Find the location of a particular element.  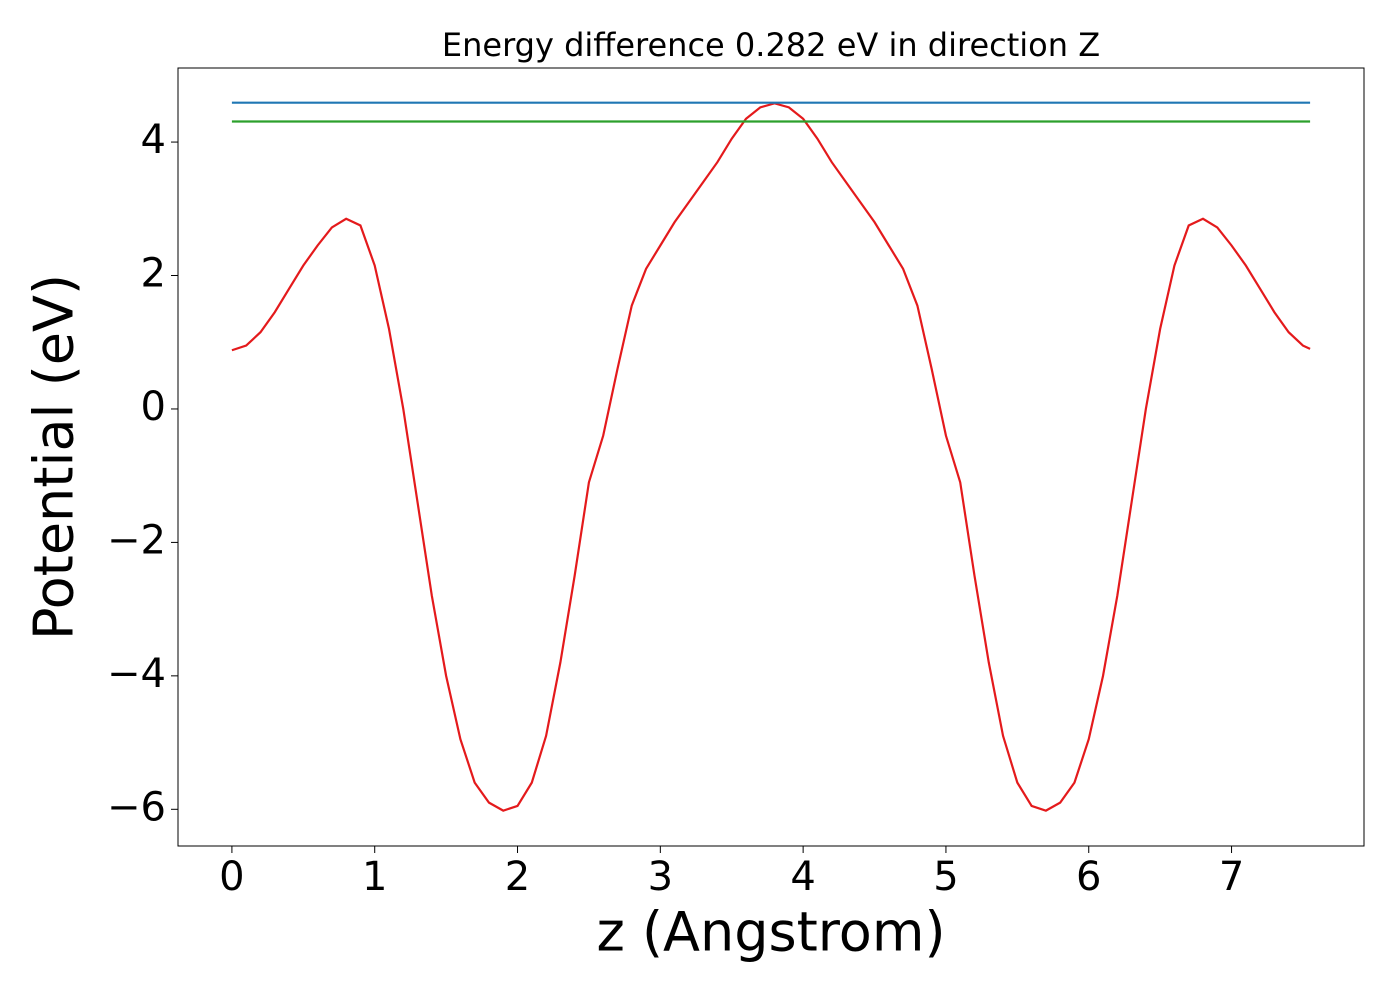

y-tick-label: 0 is located at coordinates (153, 407).